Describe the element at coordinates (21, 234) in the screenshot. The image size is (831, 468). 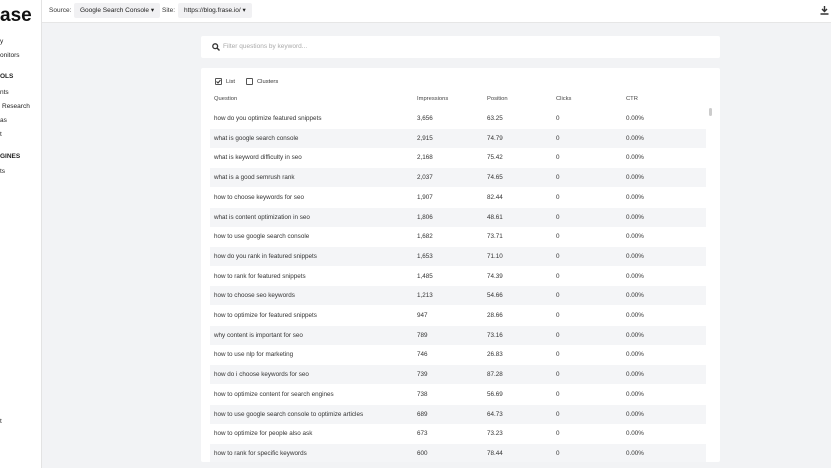
I see `sidebar: ase y onitors OLS nts Research as t GINES ts t` at that location.